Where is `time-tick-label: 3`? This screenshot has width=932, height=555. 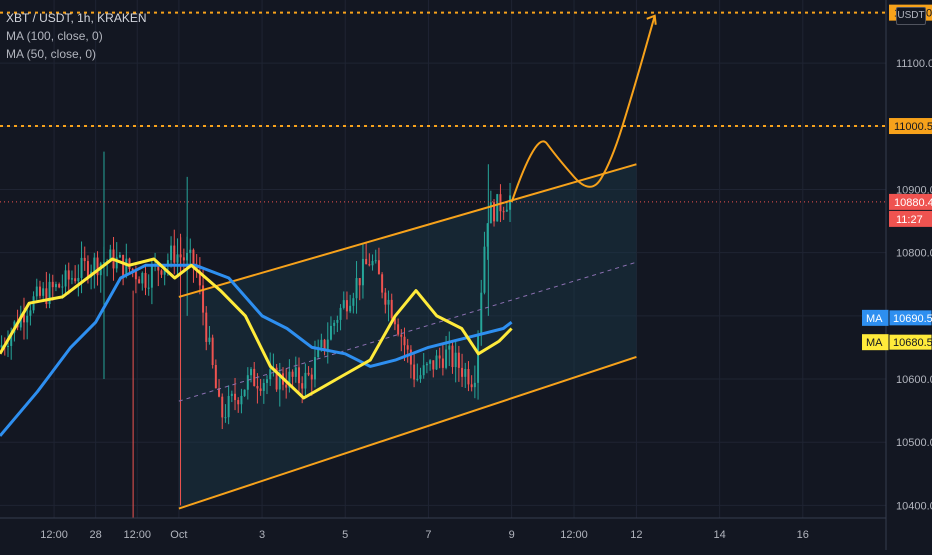 time-tick-label: 3 is located at coordinates (262, 535).